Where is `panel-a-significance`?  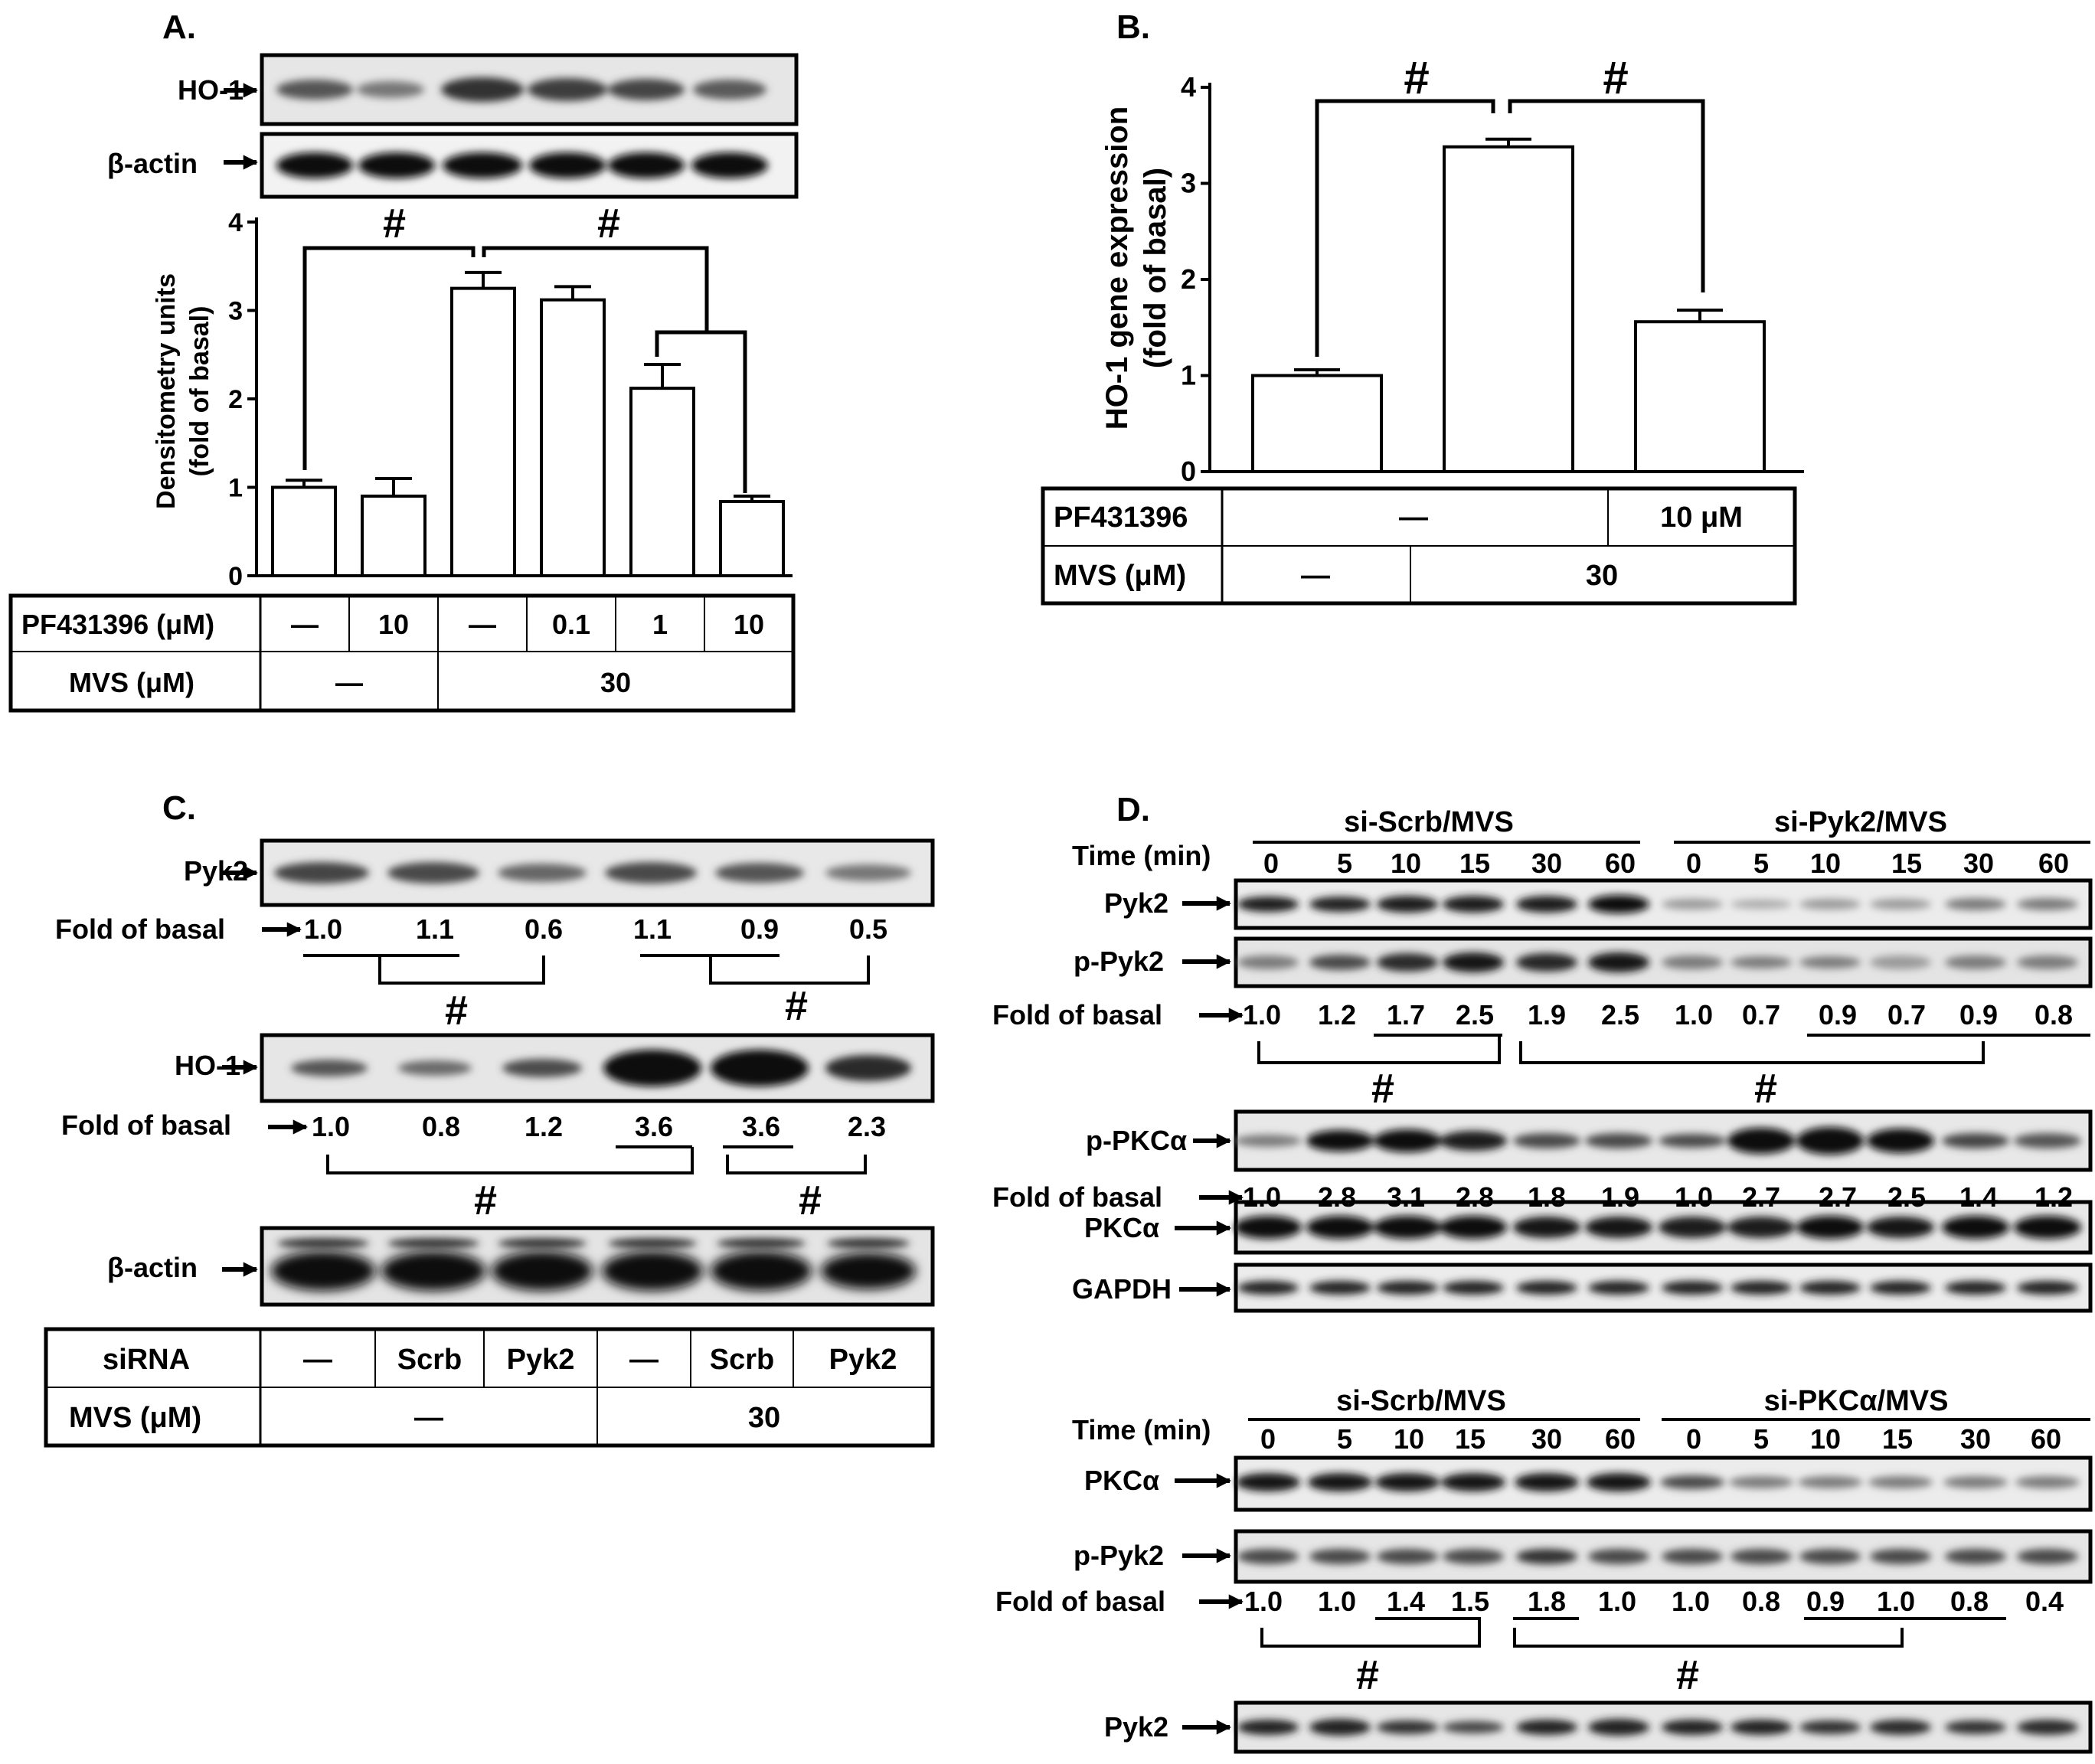 panel-a-significance is located at coordinates (524, 369).